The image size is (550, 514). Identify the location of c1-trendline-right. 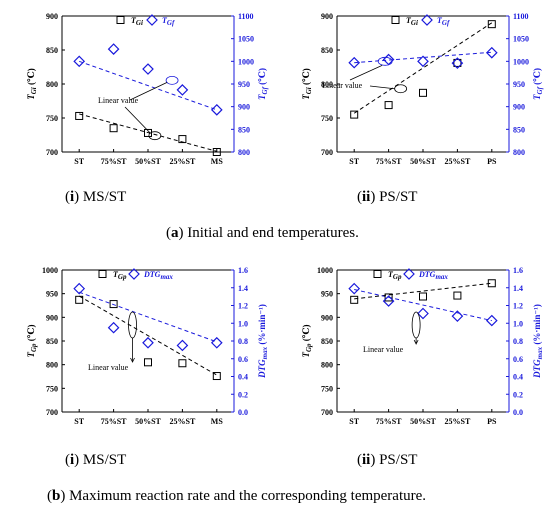
(423, 57).